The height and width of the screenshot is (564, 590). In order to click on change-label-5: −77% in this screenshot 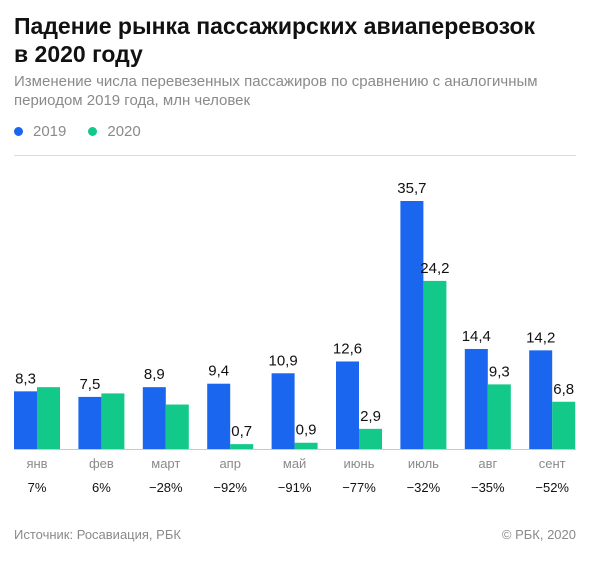, I will do `click(359, 487)`.